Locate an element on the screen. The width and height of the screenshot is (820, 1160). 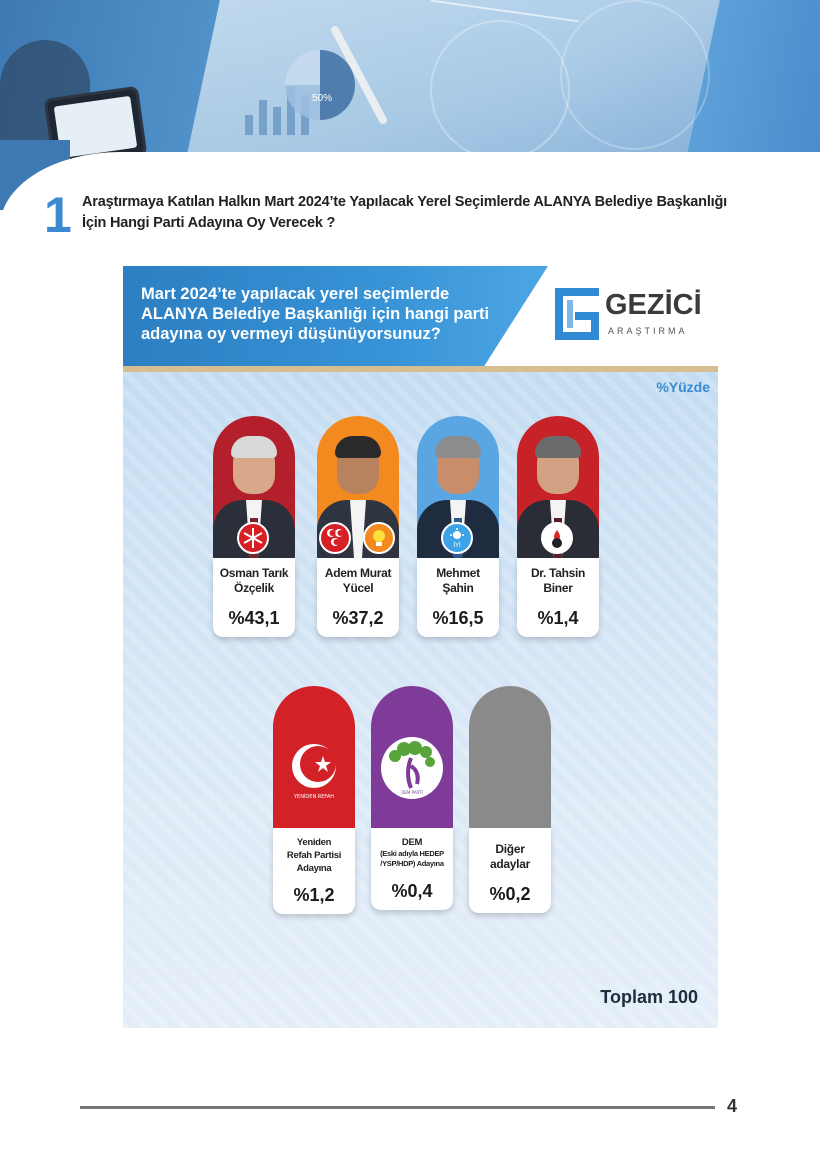
candidate-card: Dr. Tahsin Biner %1,4 is located at coordinates (558, 526).